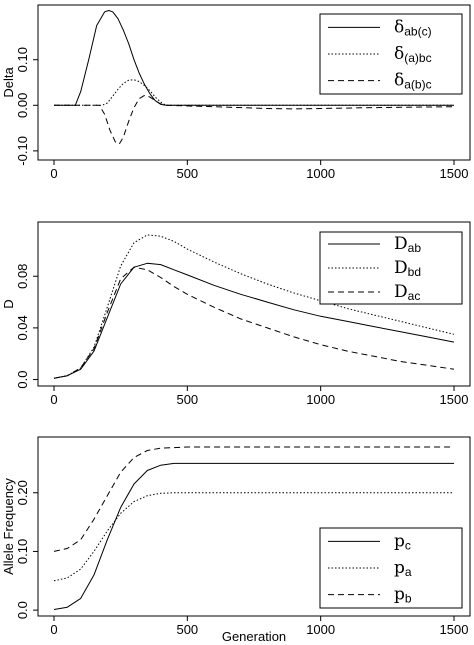 Image resolution: width=474 pixels, height=645 pixels. What do you see at coordinates (454, 173) in the screenshot?
I see `panel-delta-xtick-label-3: 1500` at bounding box center [454, 173].